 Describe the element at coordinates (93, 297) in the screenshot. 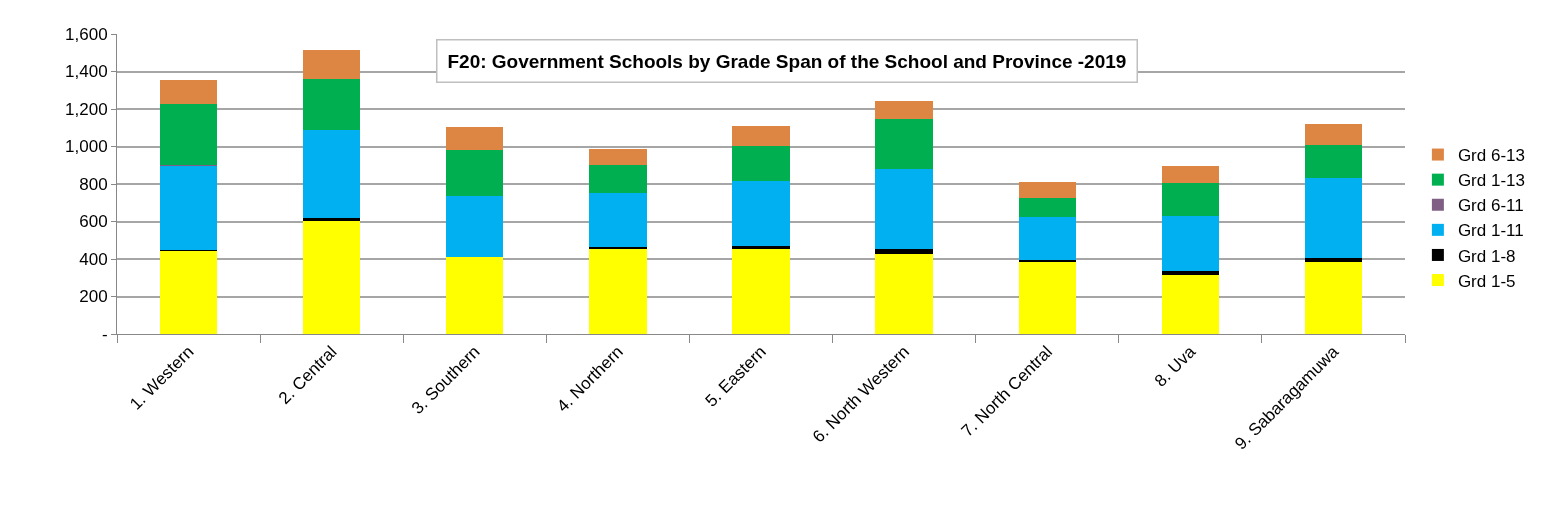

I see `y-tick-label: 200` at that location.